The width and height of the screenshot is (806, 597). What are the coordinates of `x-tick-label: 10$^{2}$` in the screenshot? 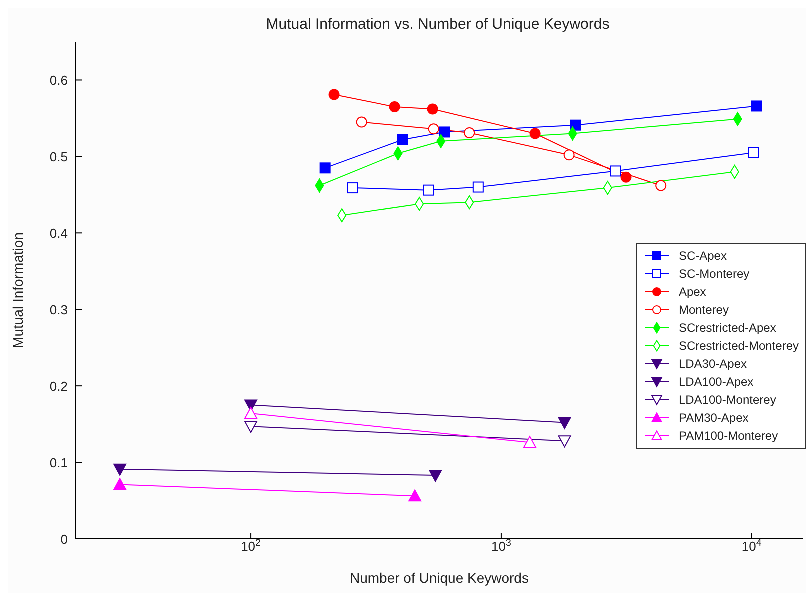 It's located at (251, 546).